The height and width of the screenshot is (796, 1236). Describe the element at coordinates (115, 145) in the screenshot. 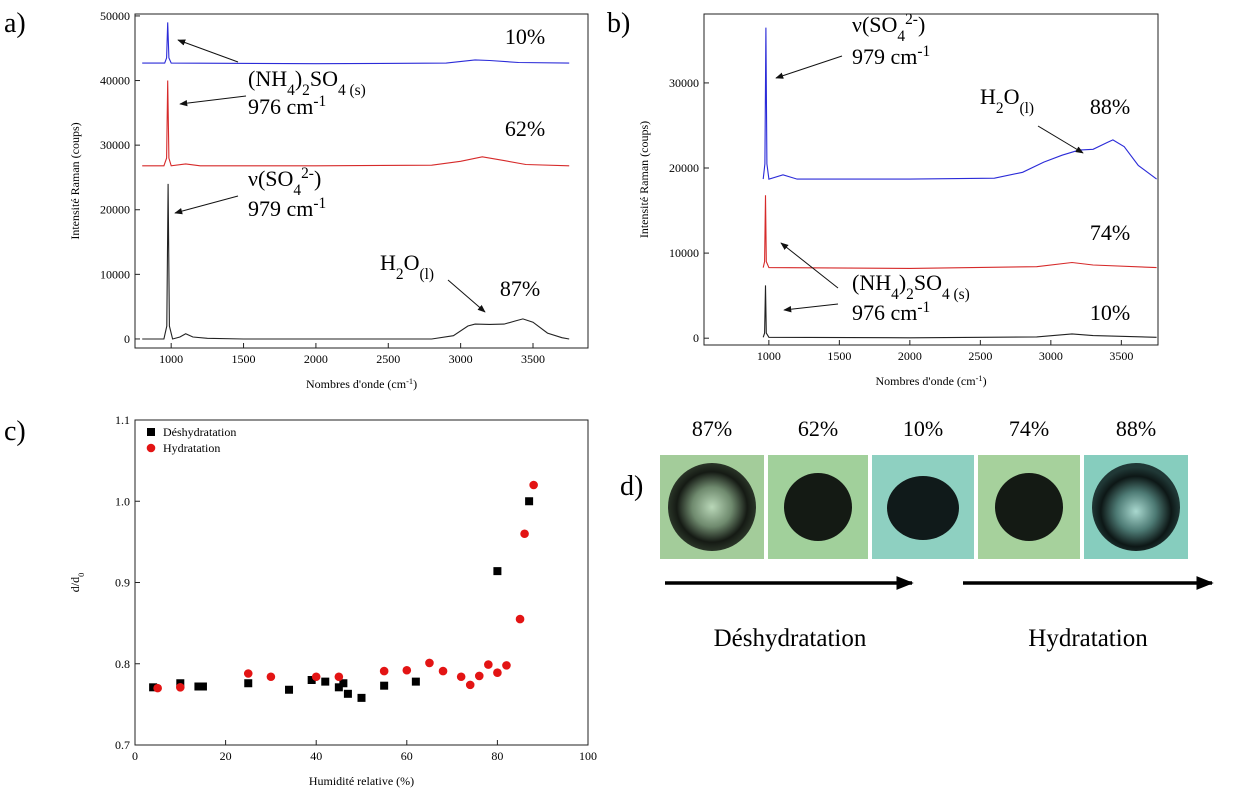

I see `y-tick-label: 30000` at that location.